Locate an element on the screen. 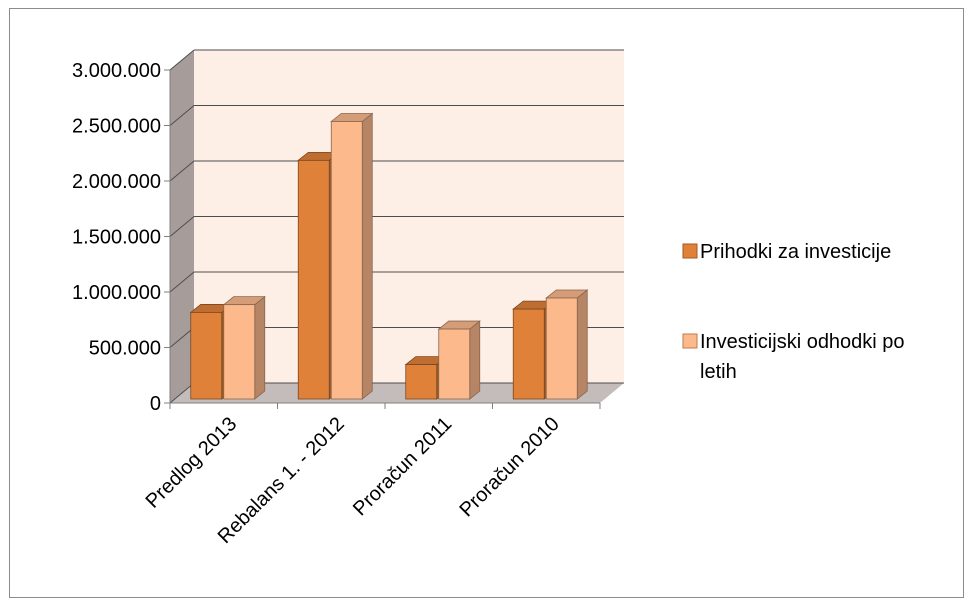 The height and width of the screenshot is (609, 975). y-tick-label: 500.000 is located at coordinates (125, 349).